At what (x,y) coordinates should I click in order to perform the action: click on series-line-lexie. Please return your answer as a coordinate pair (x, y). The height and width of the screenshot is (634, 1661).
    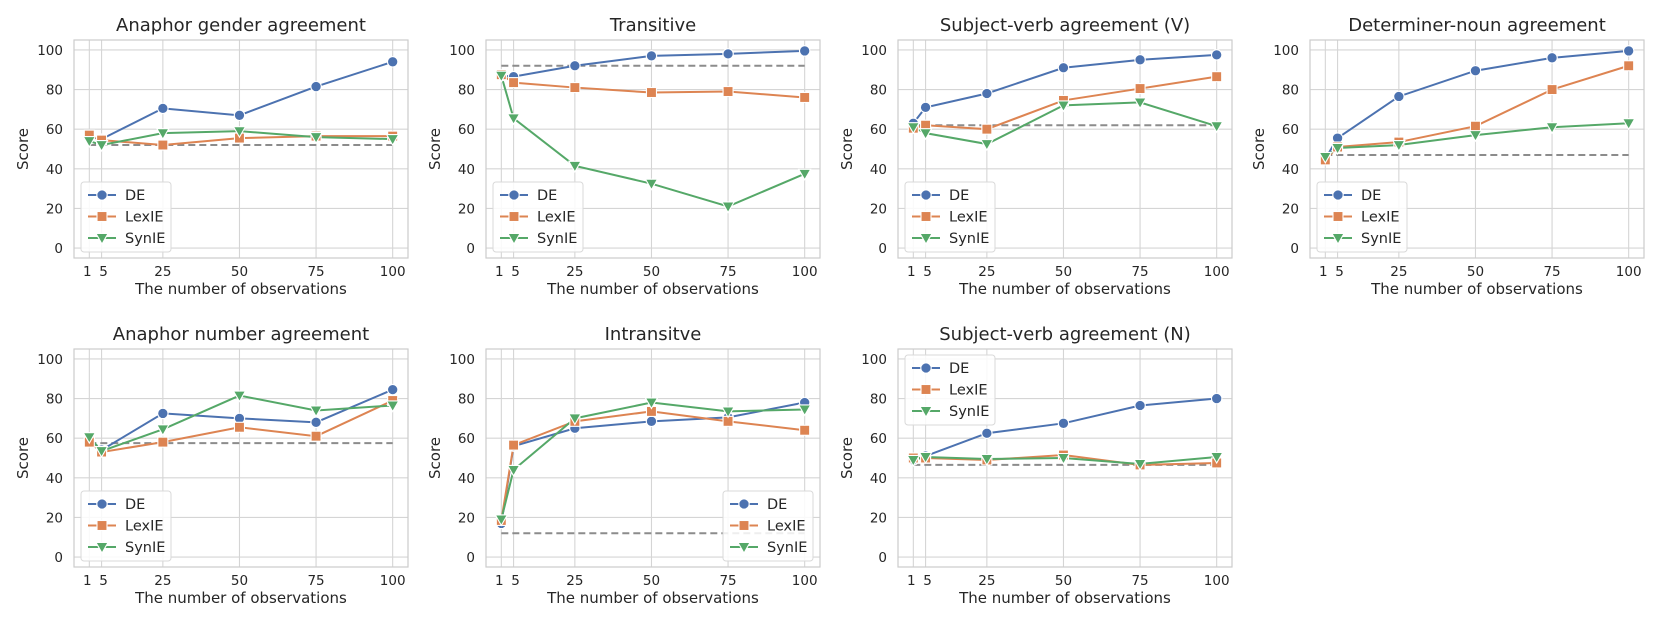
    Looking at the image, I should click on (652, 465).